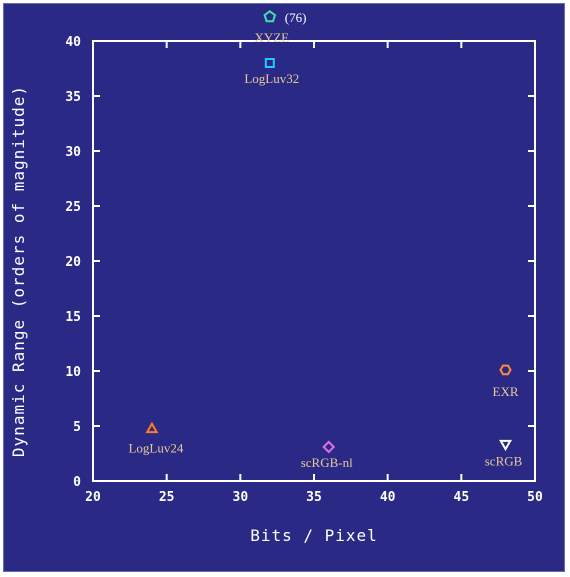  Describe the element at coordinates (271, 78) in the screenshot. I see `point-label: LogLuv32` at that location.